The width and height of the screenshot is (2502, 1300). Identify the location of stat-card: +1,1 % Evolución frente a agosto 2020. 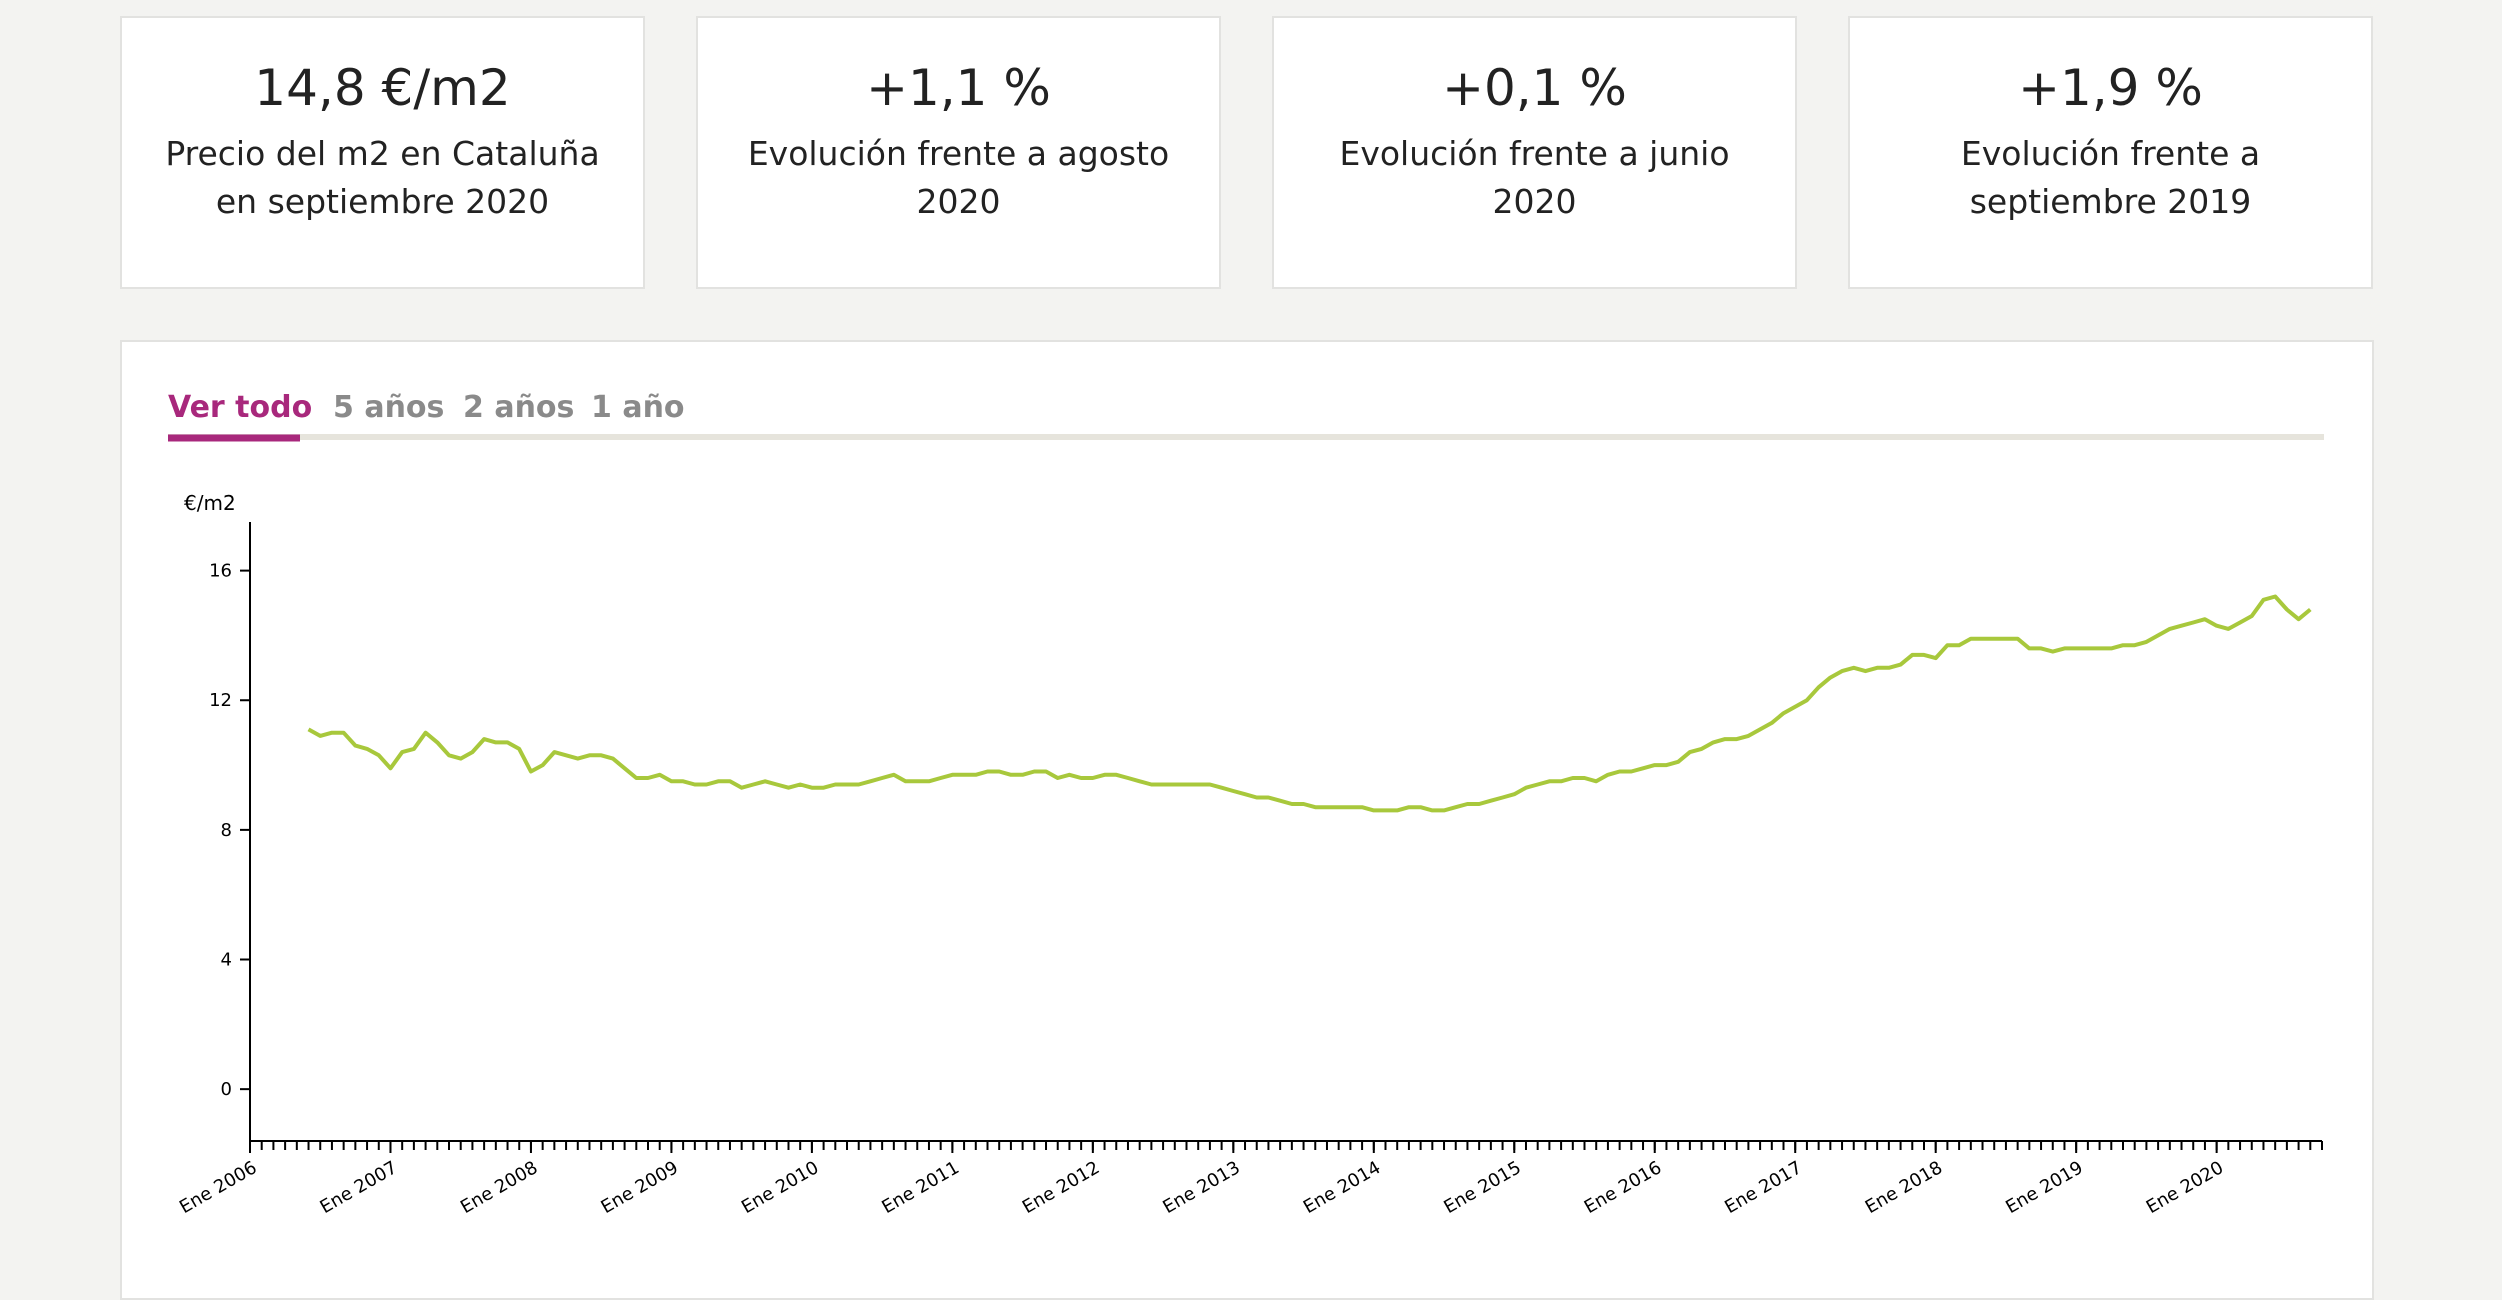
(958, 152).